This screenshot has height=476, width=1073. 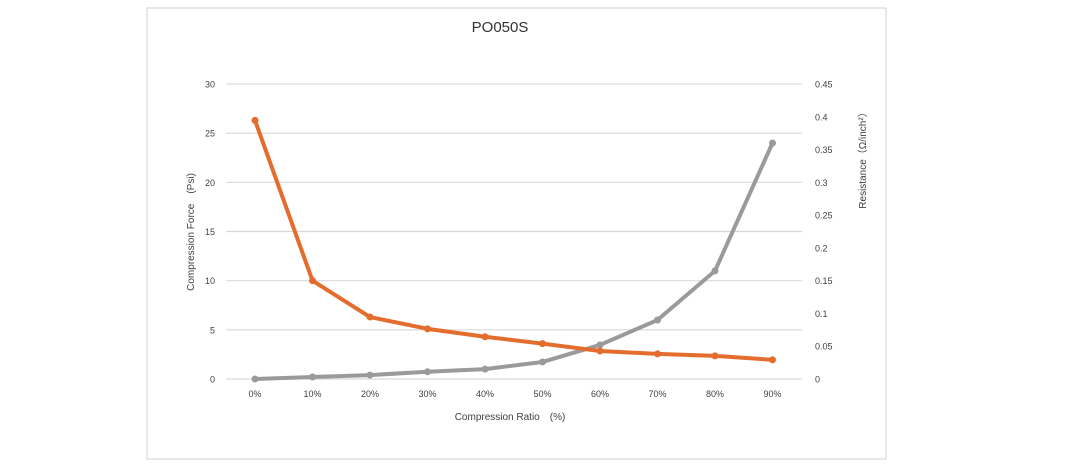 I want to click on x-tick-label: 20%, so click(x=370, y=394).